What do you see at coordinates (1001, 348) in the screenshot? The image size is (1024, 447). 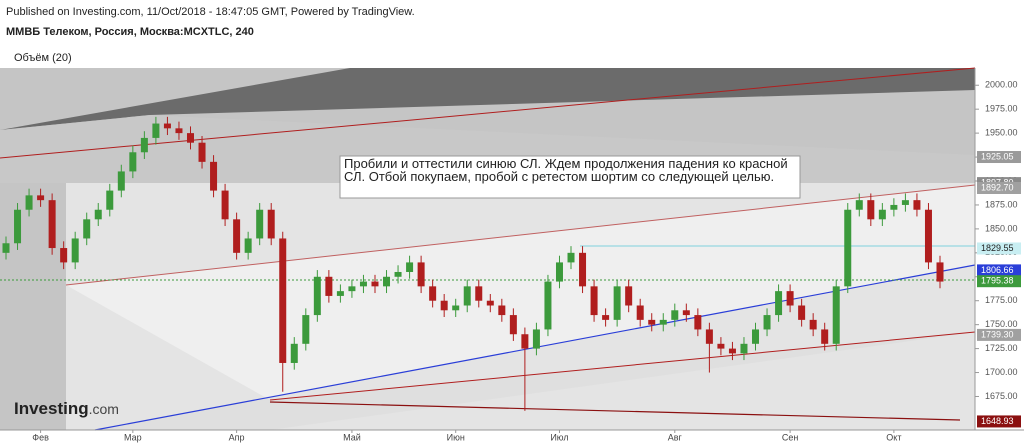 I see `y-tick-label: 1725.00` at bounding box center [1001, 348].